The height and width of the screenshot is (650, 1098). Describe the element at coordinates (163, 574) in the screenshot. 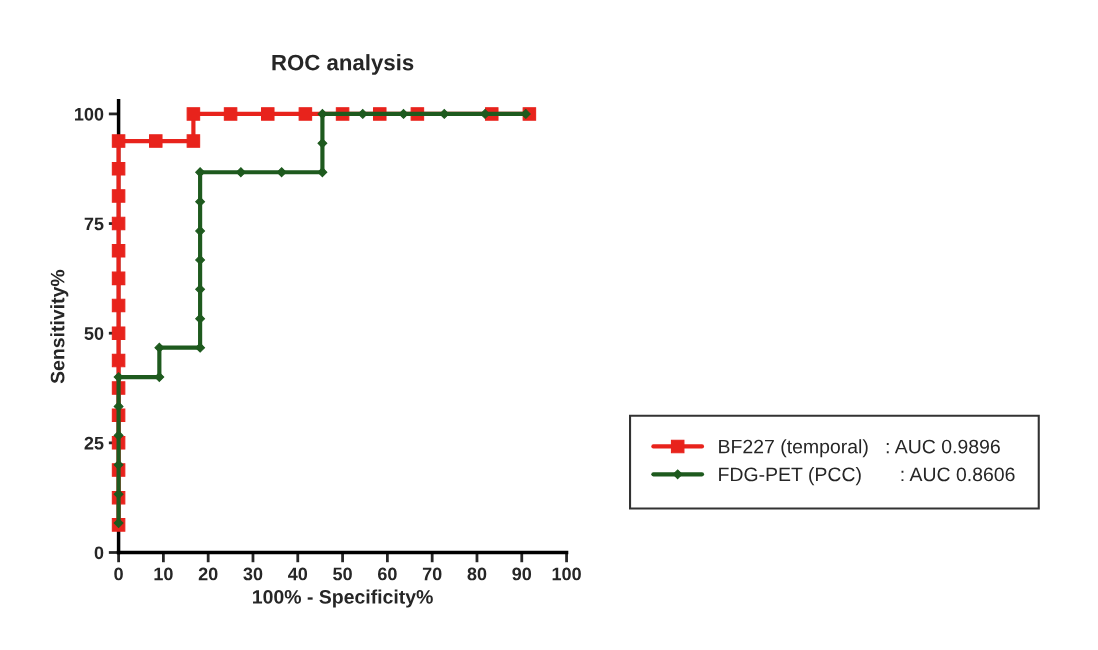

I see `x-tick-label: 10` at that location.